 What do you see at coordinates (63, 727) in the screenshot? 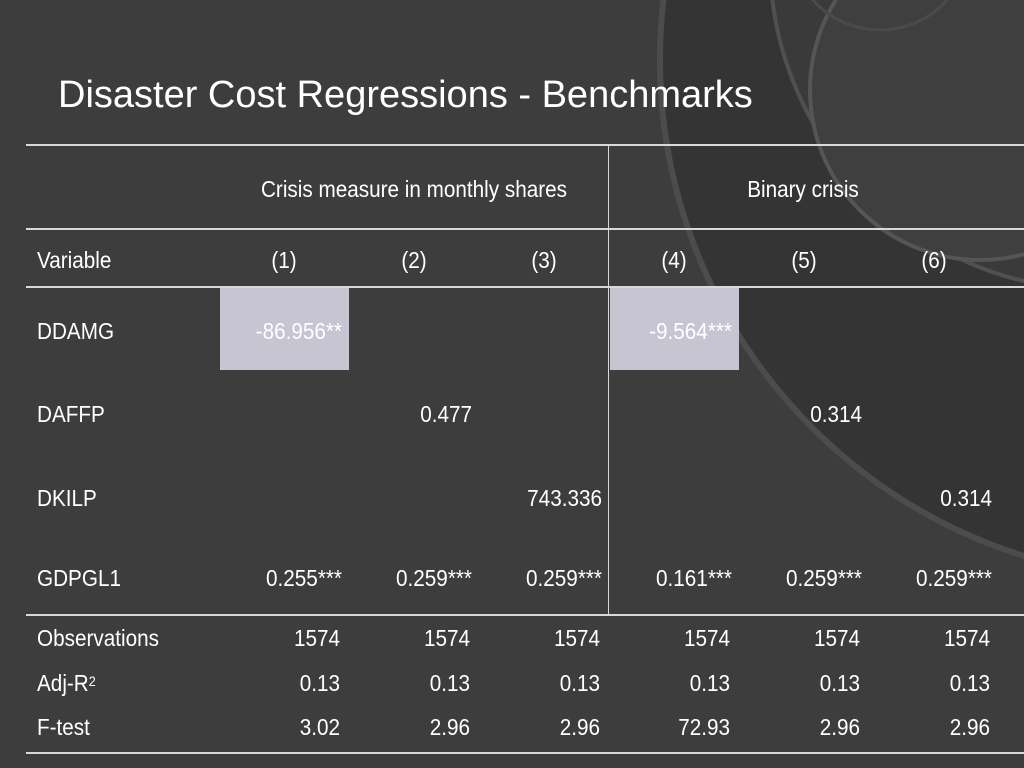
I see `stat-label: F-test` at bounding box center [63, 727].